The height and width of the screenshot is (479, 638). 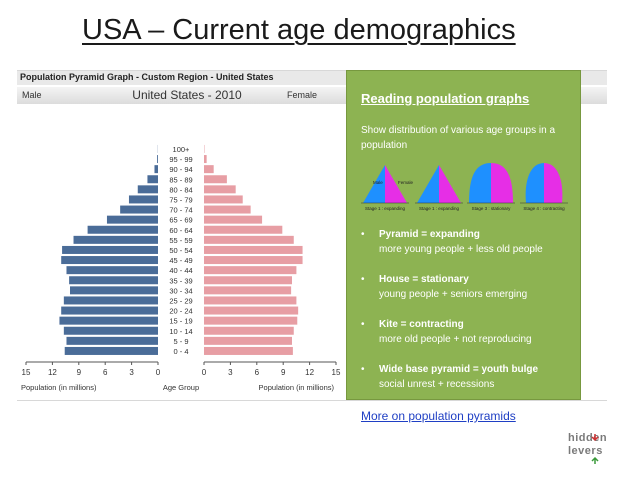 What do you see at coordinates (502, 183) in the screenshot?
I see `stage-house-female` at bounding box center [502, 183].